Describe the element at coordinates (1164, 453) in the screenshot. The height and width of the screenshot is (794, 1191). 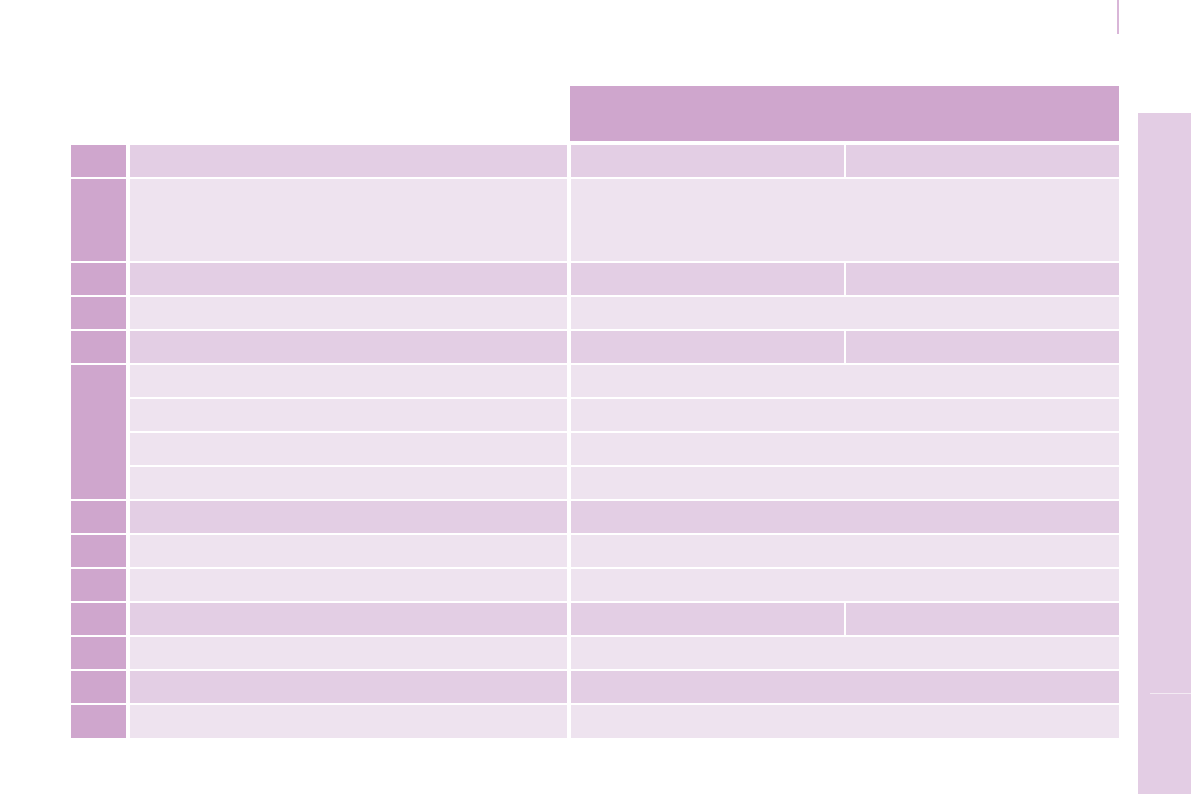
I see `side-tab` at that location.